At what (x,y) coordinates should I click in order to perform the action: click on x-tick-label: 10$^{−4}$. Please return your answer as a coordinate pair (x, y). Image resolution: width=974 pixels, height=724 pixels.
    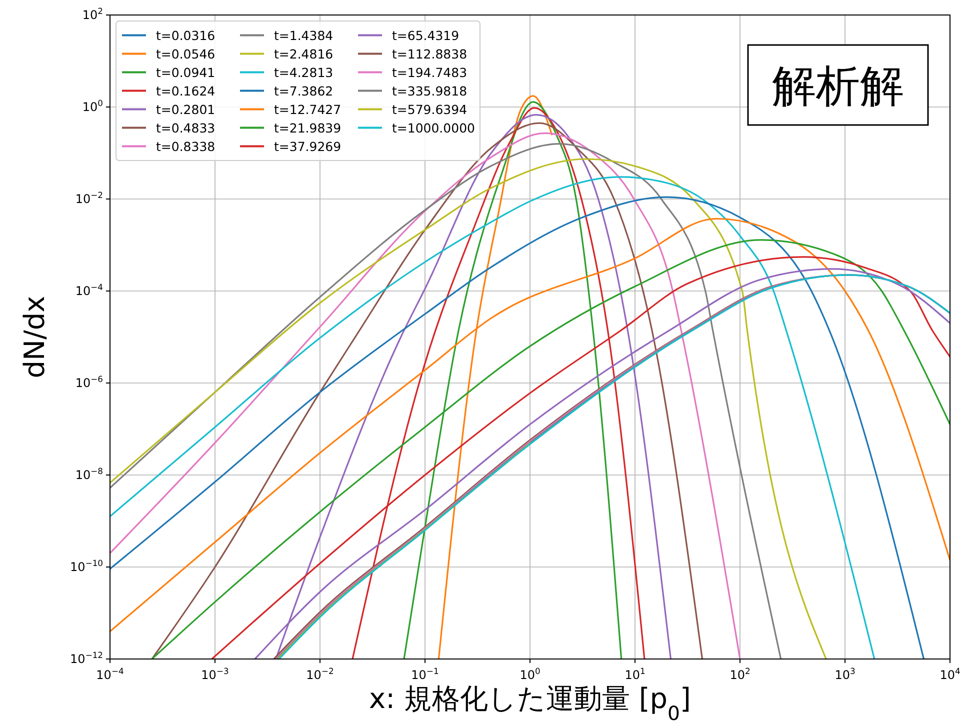
    Looking at the image, I should click on (110, 674).